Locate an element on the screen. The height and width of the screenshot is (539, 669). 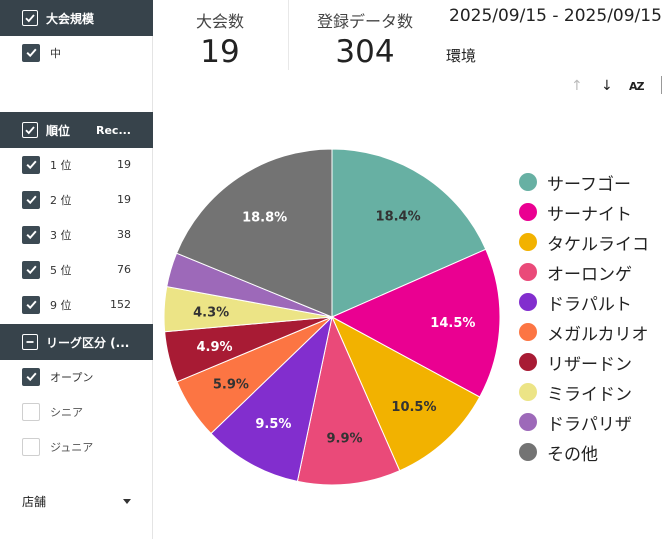
option-label: 中 is located at coordinates (55, 53).